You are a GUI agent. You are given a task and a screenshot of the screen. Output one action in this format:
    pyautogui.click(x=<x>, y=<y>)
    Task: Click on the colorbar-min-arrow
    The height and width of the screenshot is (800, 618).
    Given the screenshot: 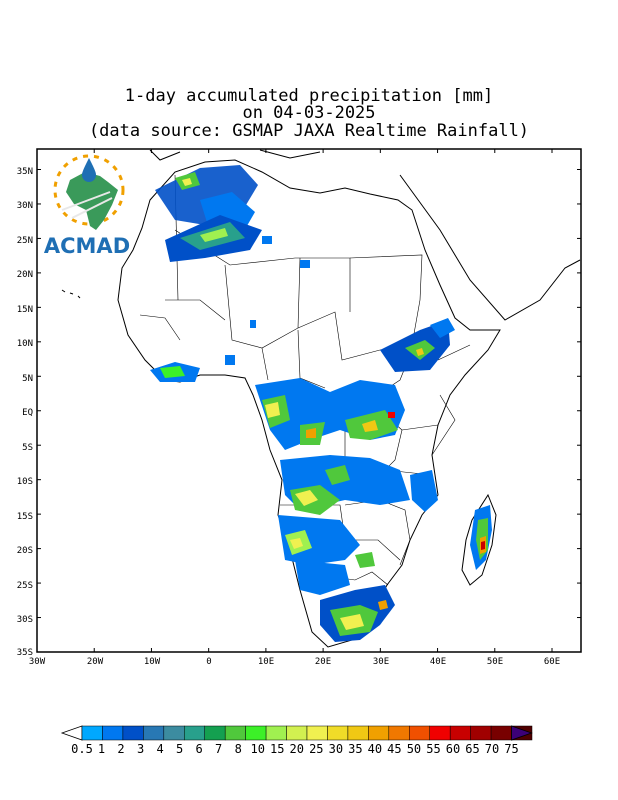 What is the action you would take?
    pyautogui.click(x=71, y=733)
    